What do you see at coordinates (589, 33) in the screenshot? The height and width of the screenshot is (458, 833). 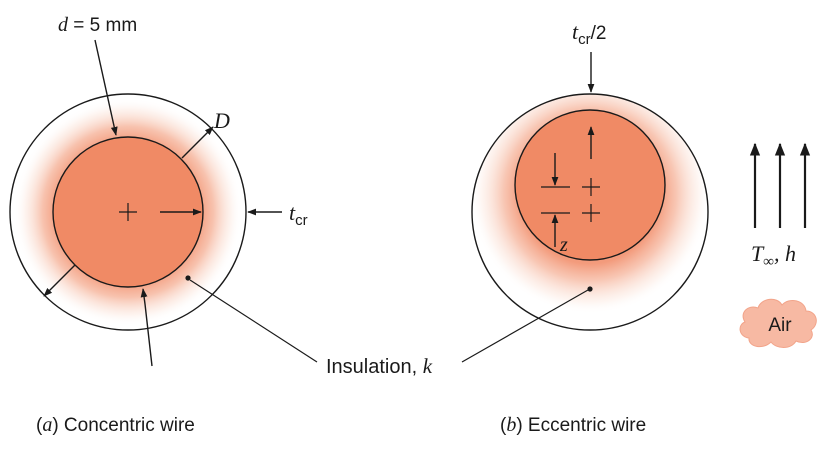 I see `half-critical-thickness-label: tcr/2` at bounding box center [589, 33].